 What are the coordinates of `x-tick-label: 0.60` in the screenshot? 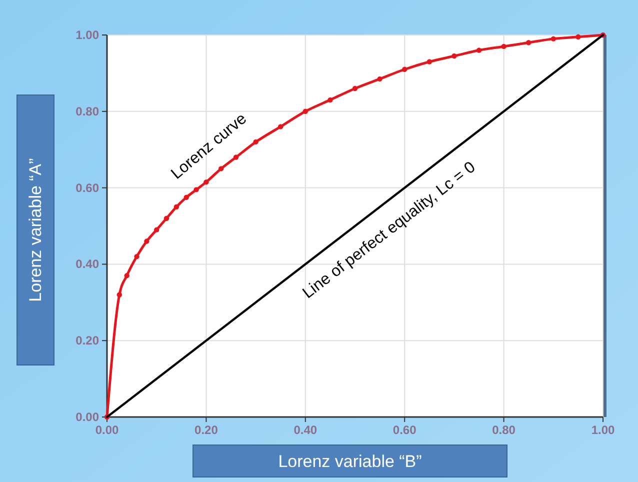 It's located at (404, 430).